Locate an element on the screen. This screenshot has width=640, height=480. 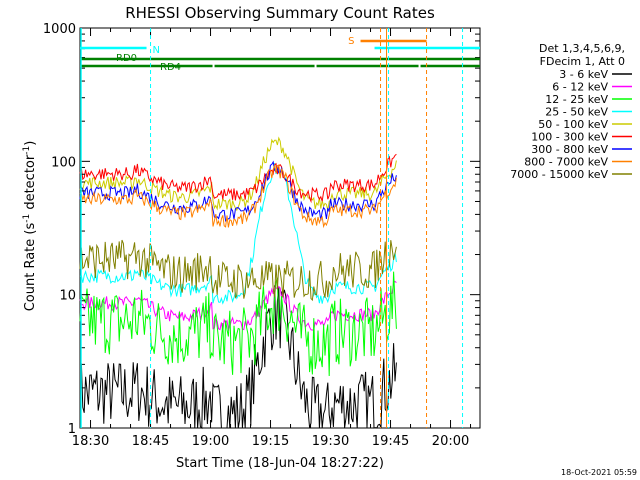
y-axis-label-main: Count Rate (s is located at coordinates (30, 267).